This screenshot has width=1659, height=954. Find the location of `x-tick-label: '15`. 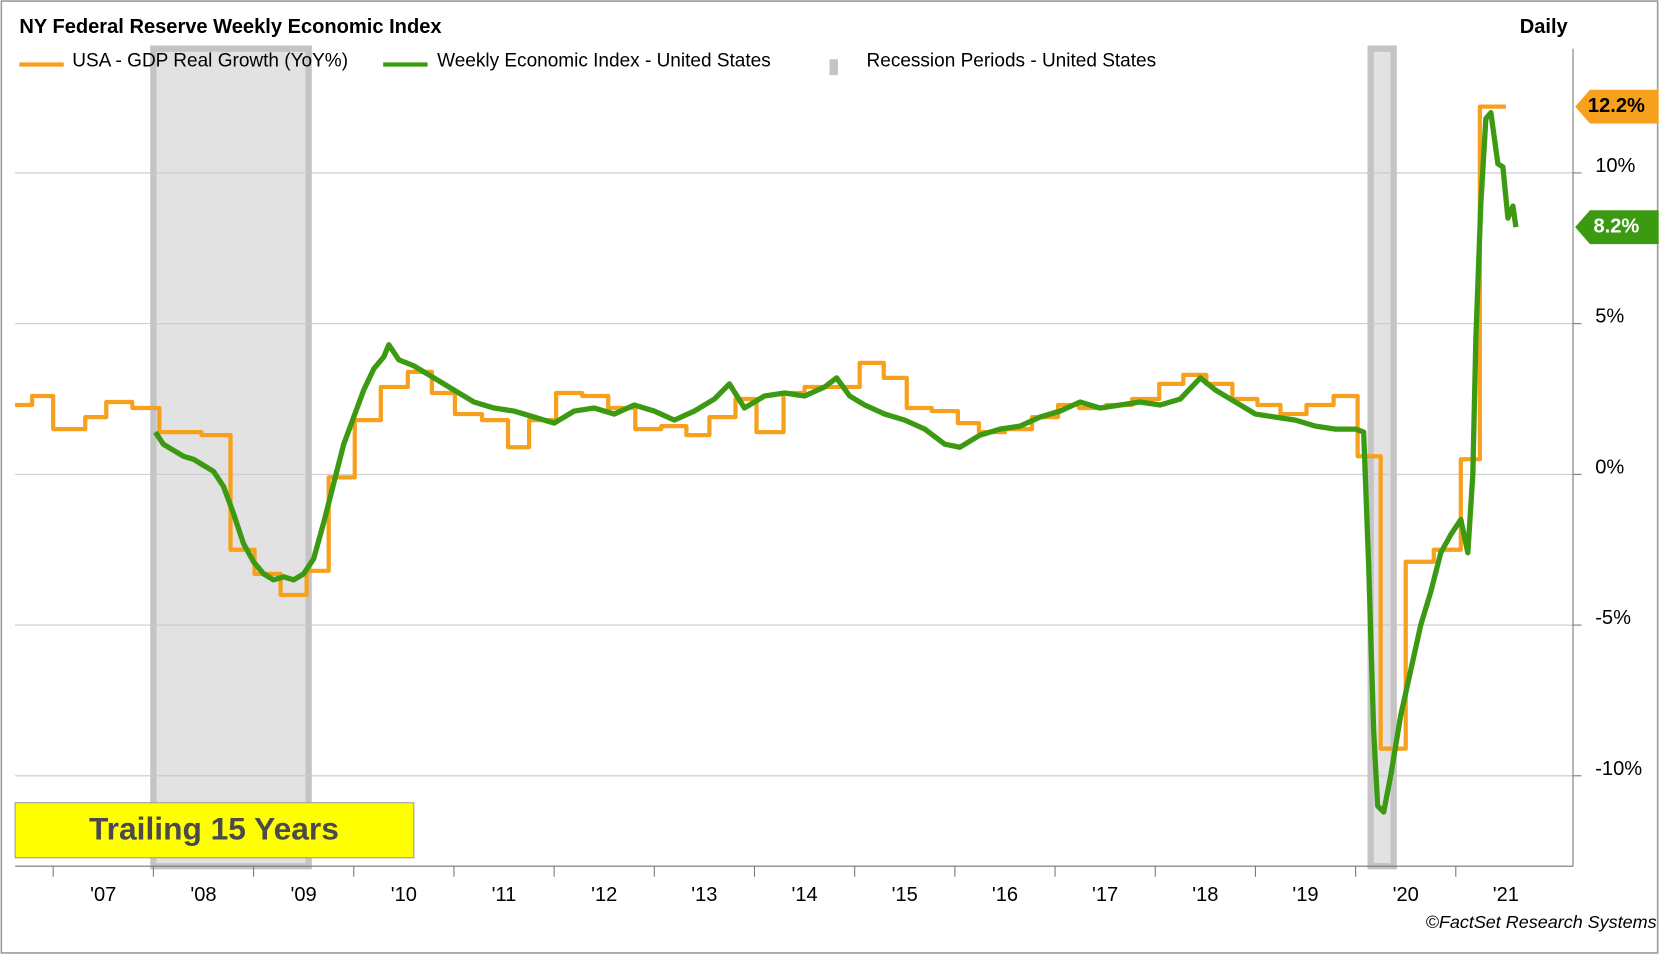

x-tick-label: '15 is located at coordinates (905, 895).